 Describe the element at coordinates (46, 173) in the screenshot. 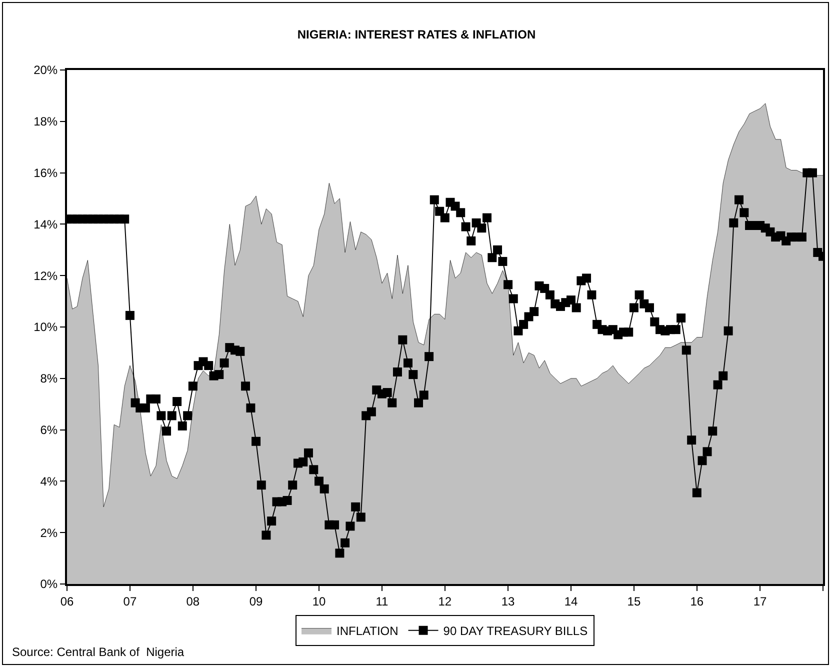

I see `y-tick-label: 16%` at that location.